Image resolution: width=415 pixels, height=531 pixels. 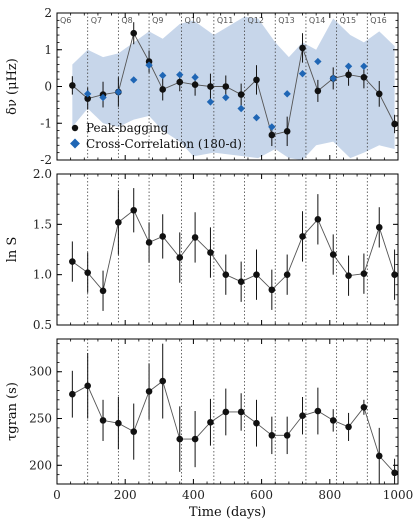 What do you see at coordinates (317, 20) in the screenshot?
I see `quarter-label: Q14` at bounding box center [317, 20].